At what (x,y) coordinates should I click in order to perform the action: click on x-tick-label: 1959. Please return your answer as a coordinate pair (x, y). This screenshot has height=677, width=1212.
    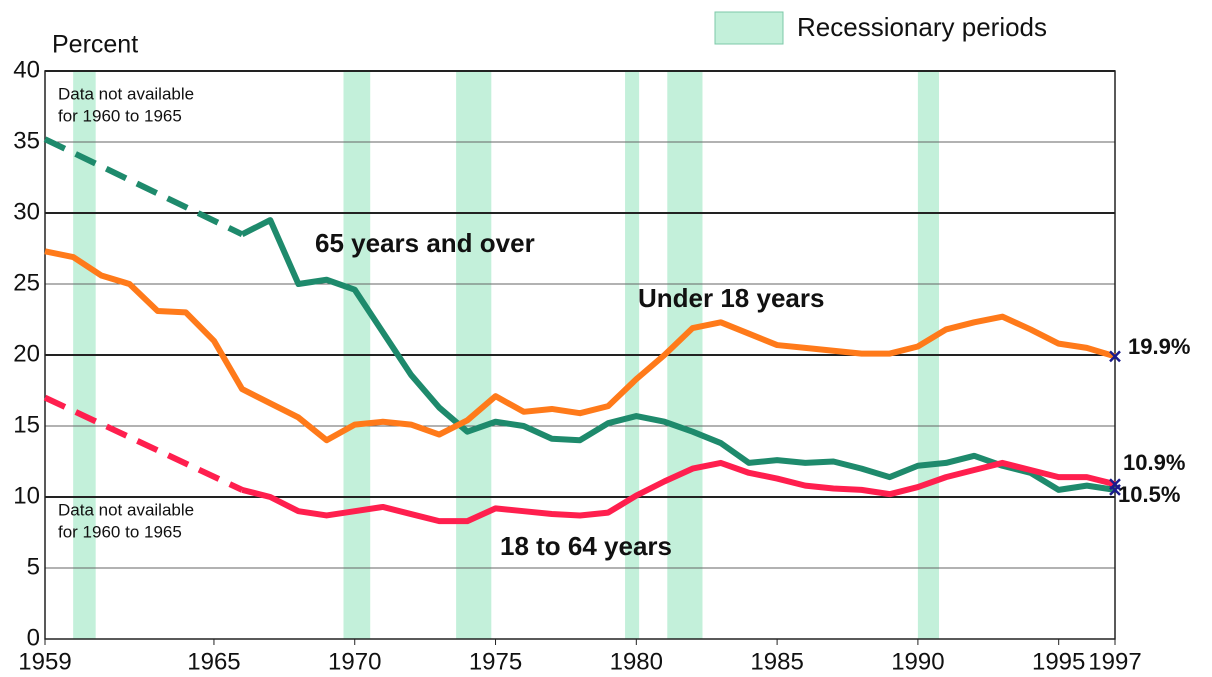
    Looking at the image, I should click on (44, 661).